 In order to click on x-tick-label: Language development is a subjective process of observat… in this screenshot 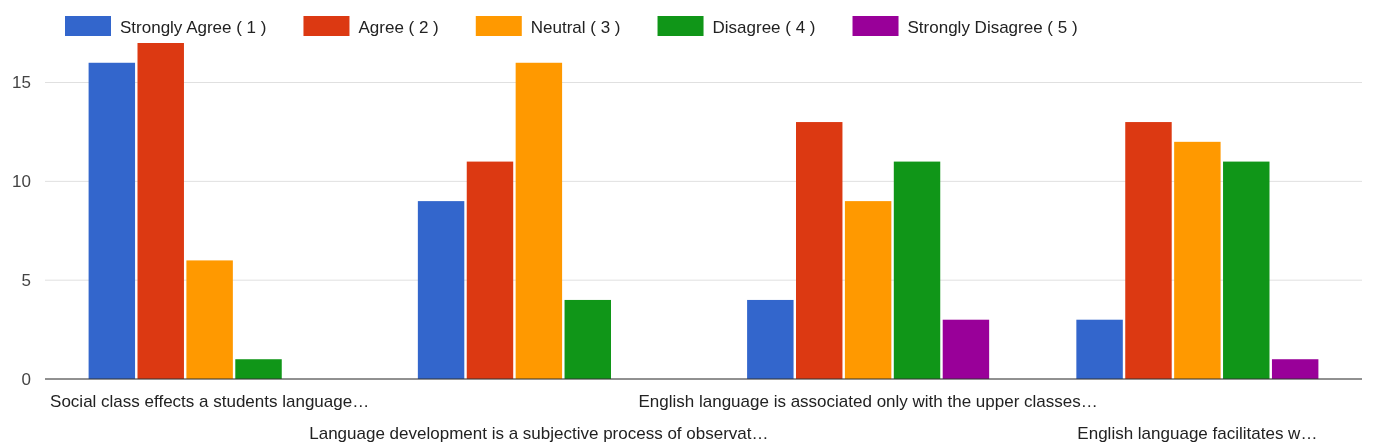, I will do `click(539, 433)`.